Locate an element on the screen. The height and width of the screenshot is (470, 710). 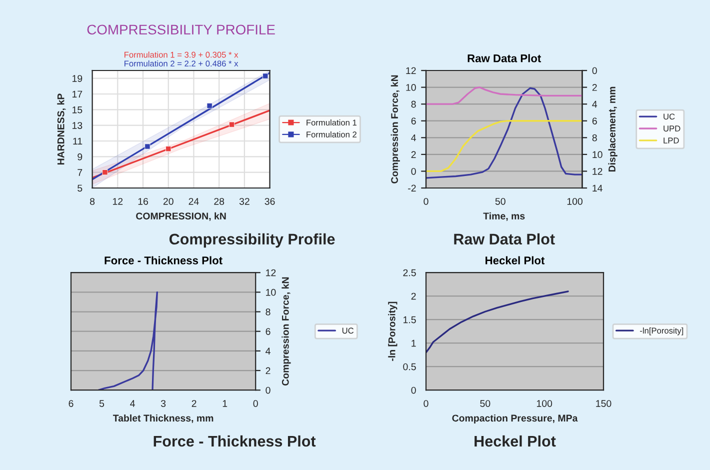
y-tick-label: -2 is located at coordinates (412, 188).